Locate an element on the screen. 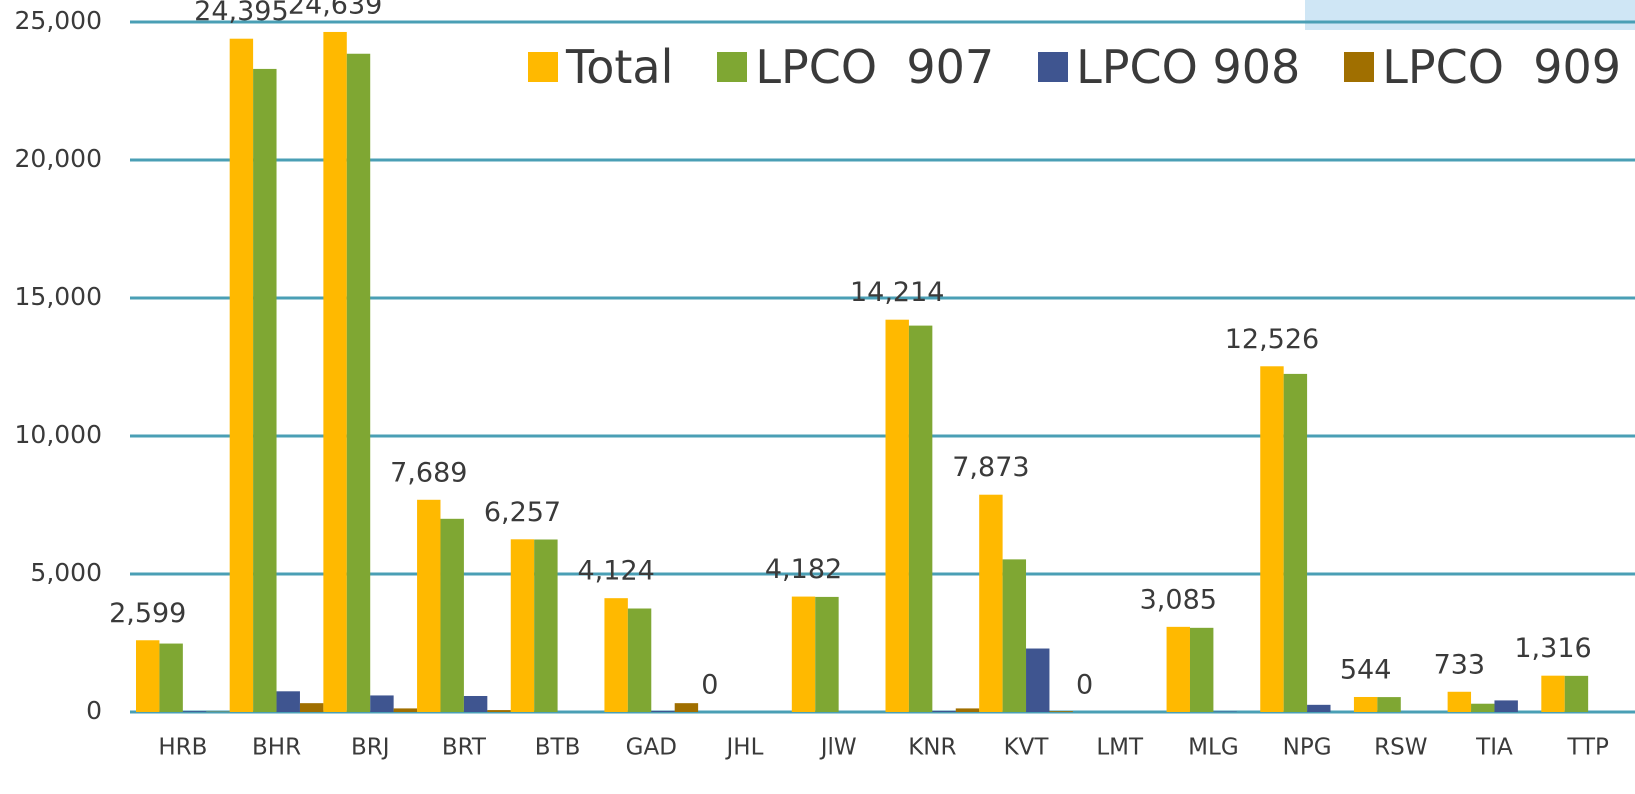 The height and width of the screenshot is (794, 1635). legend-item: LPCO 909 is located at coordinates (1482, 67).